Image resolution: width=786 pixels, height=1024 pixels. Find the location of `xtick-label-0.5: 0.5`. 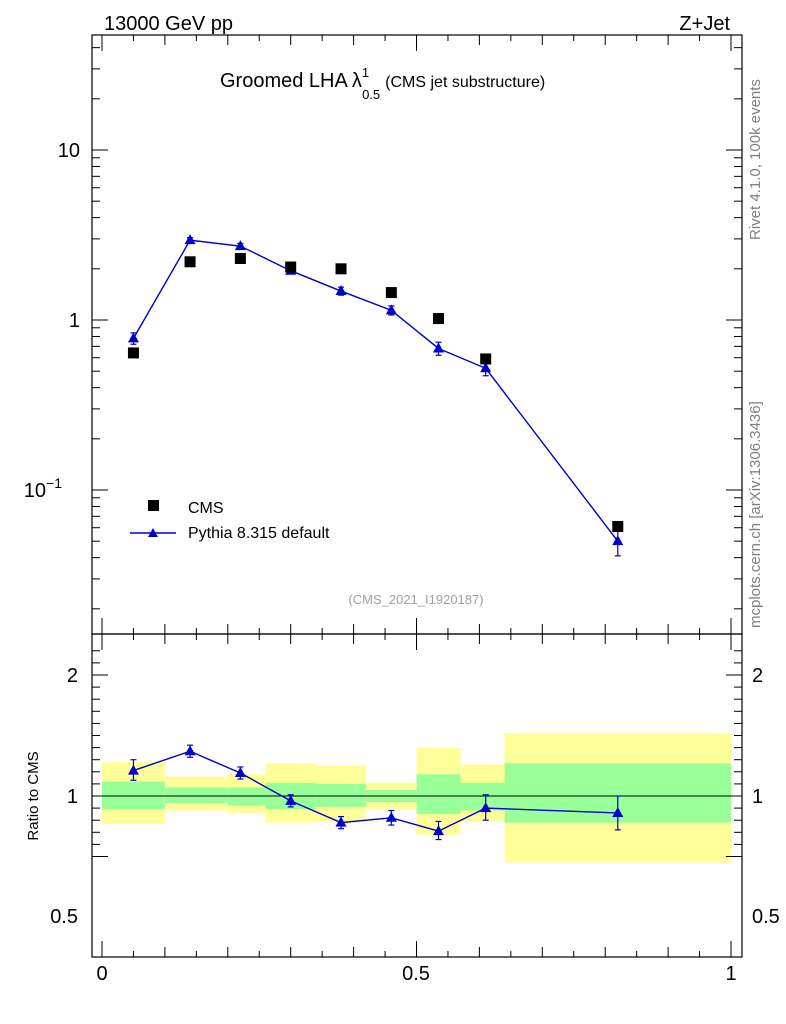

xtick-label-0.5: 0.5 is located at coordinates (416, 974).